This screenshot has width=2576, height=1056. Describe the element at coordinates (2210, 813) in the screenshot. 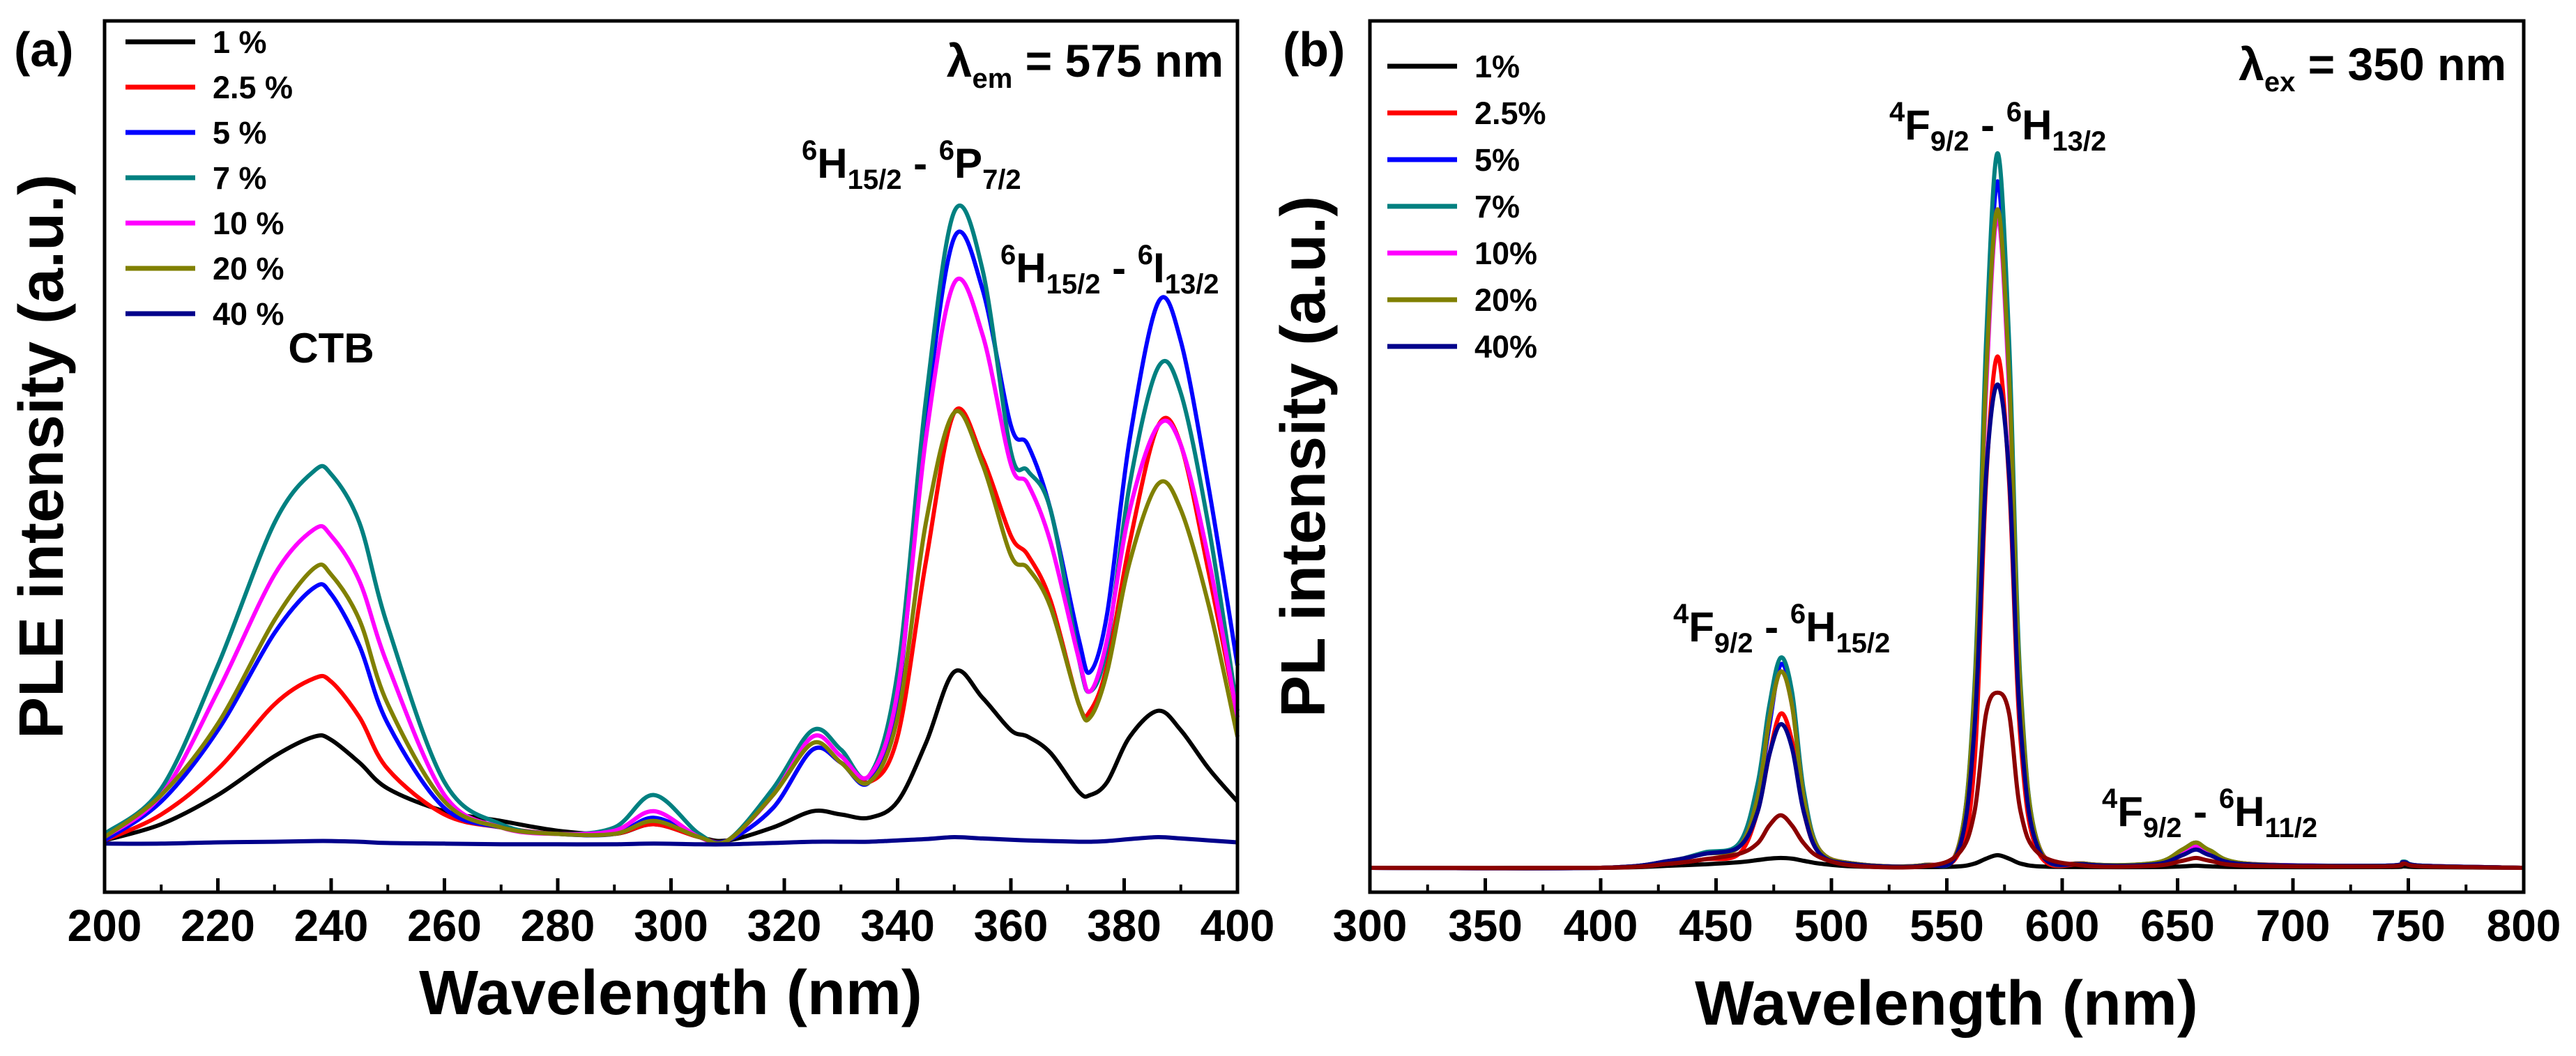

I see `annotation-4f9-6h11: 4F9/2 - 6H11/2` at that location.